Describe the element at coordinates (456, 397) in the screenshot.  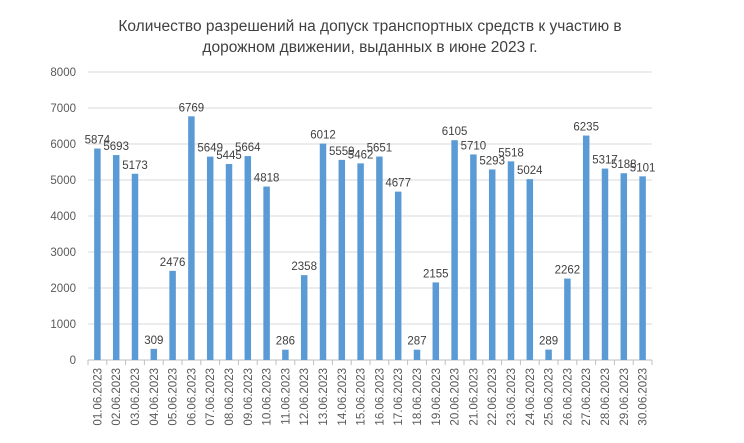
I see `x-tick-label: 20.06.2023` at that location.